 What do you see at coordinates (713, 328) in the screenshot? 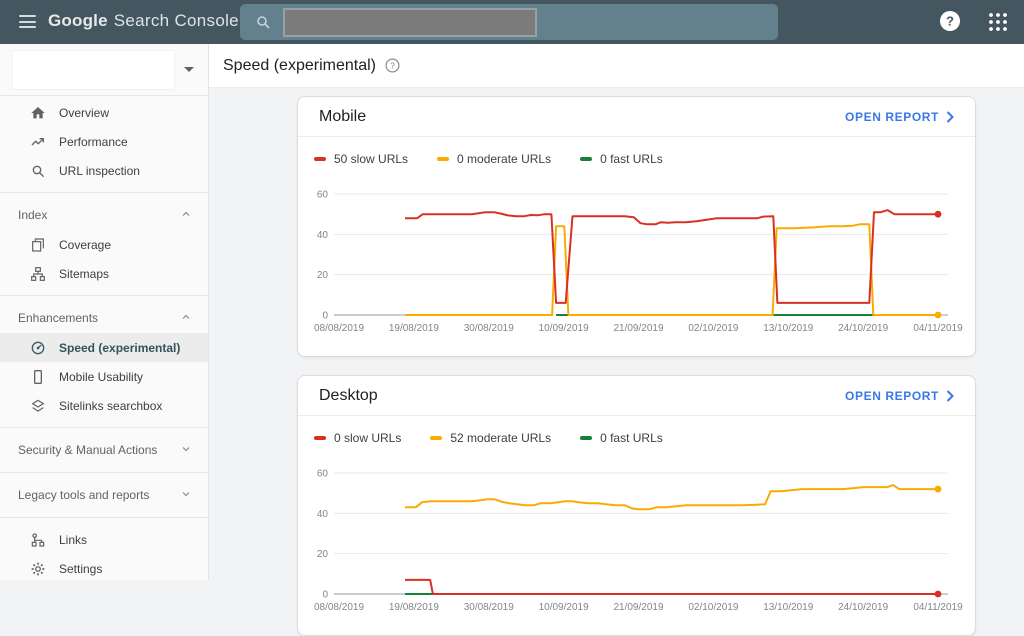
I see `svg-text: 02/10/2019` at bounding box center [713, 328].